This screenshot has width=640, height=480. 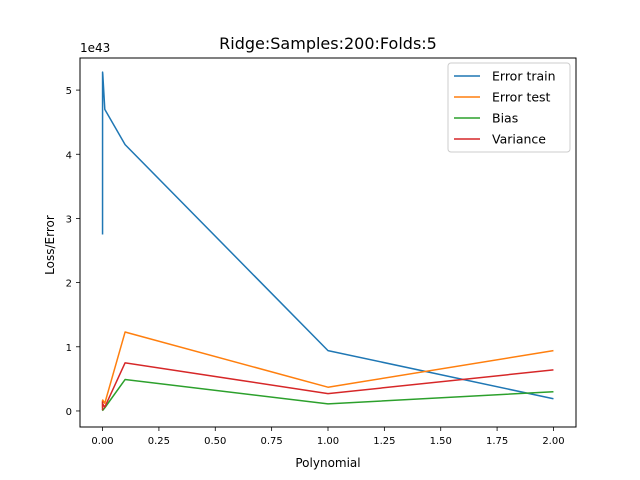 I want to click on legend-box, so click(x=509, y=107).